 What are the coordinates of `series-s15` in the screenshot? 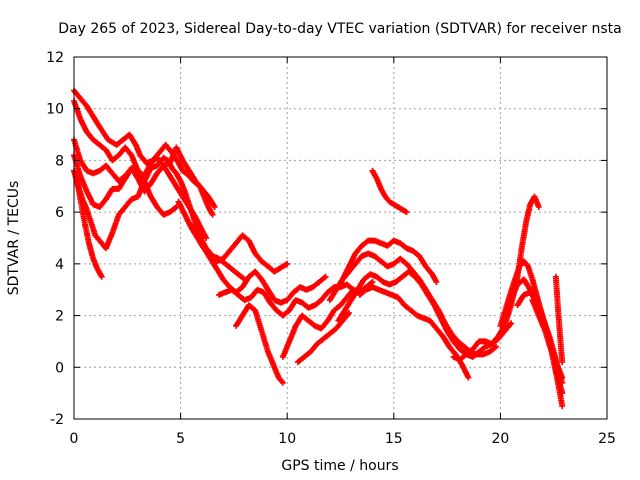 It's located at (425, 314).